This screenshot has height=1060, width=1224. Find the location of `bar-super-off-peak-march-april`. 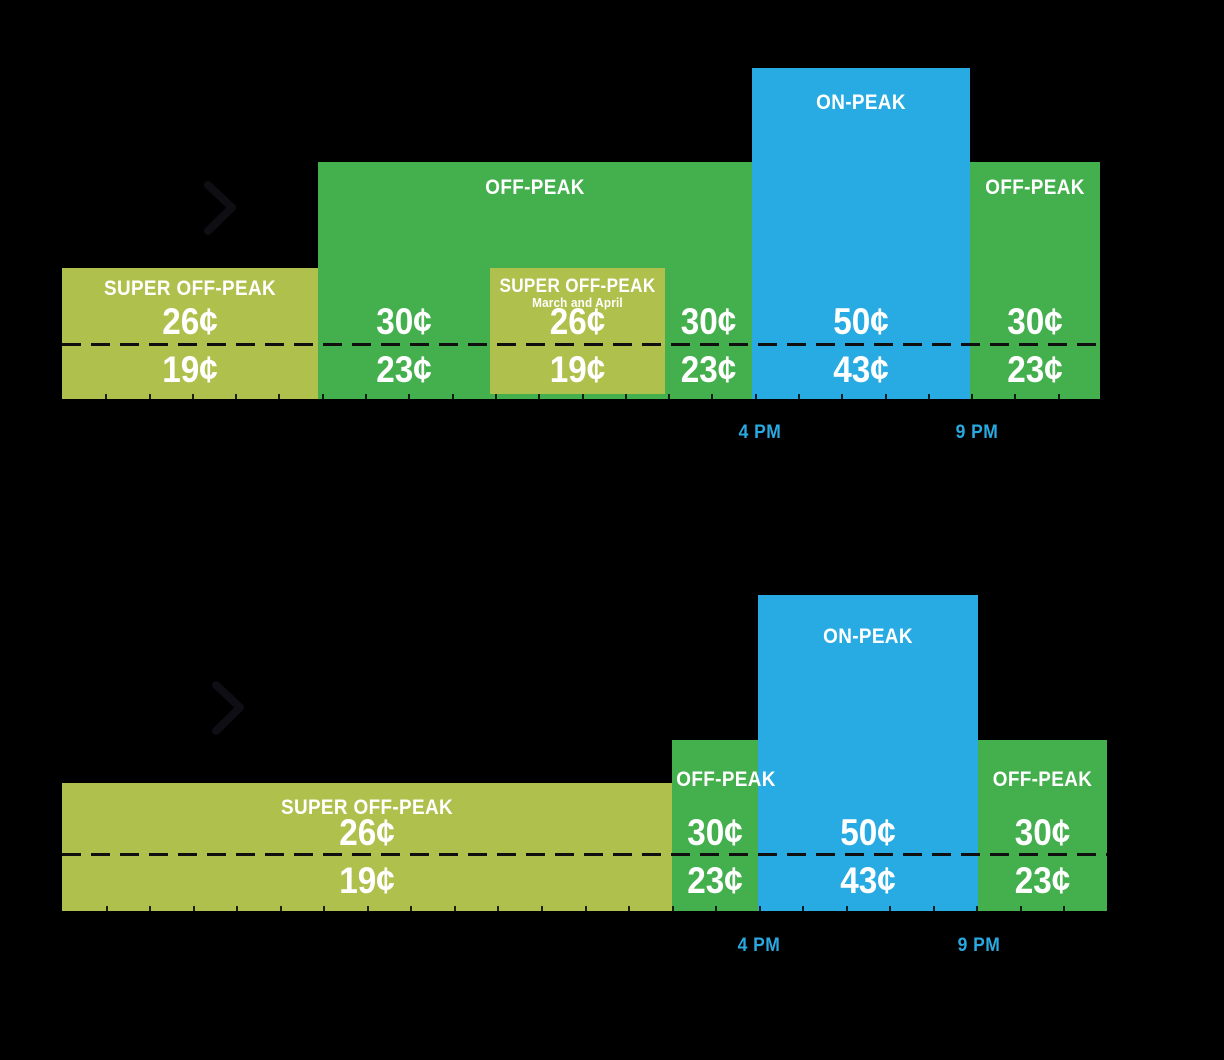

bar-super-off-peak-march-april is located at coordinates (577, 331).